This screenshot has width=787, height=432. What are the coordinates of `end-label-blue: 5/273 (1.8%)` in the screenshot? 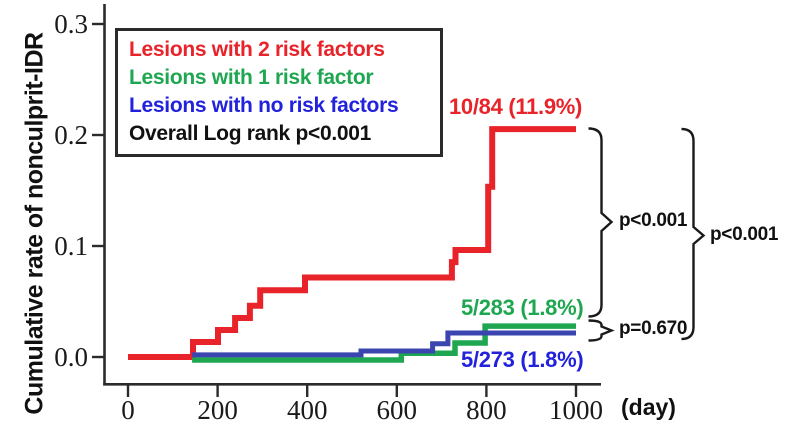 It's located at (522, 359).